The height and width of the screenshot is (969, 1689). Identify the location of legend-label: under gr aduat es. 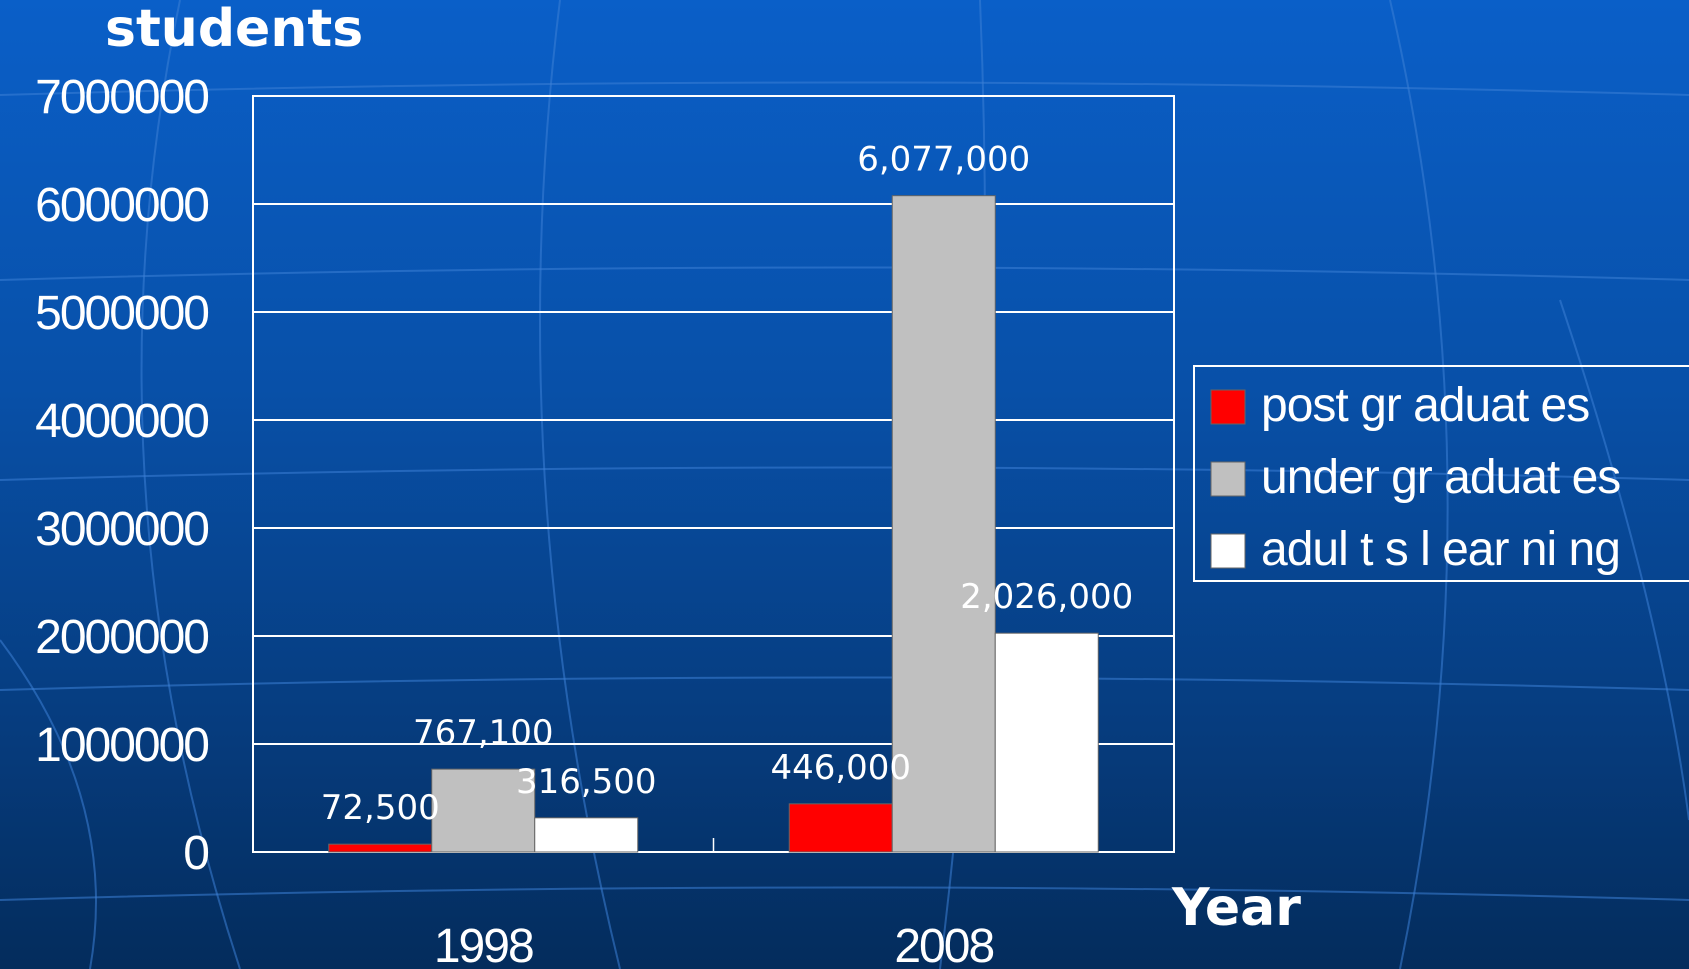
(1440, 477).